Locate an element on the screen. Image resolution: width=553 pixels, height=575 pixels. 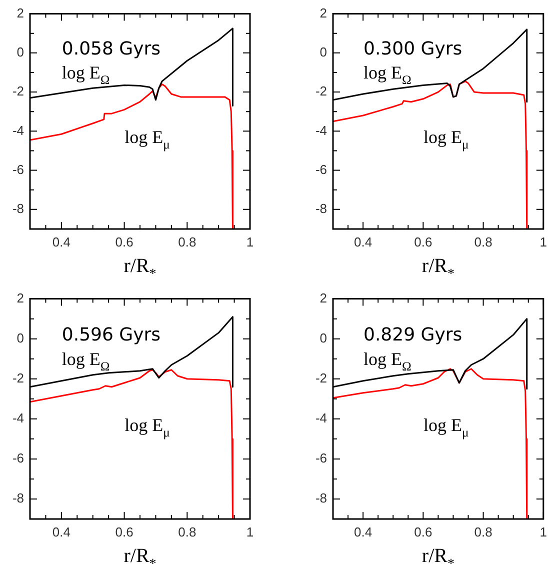
text: 0.058 Gyrs is located at coordinates (111, 49).